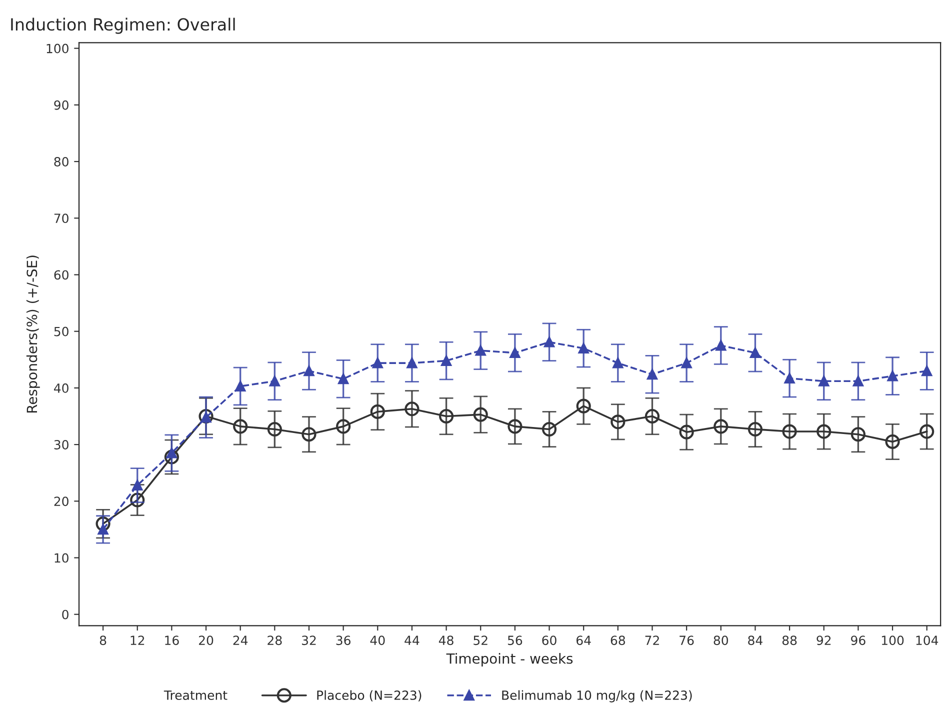 This screenshot has height=711, width=952. What do you see at coordinates (789, 641) in the screenshot?
I see `x-tick-label: 88` at bounding box center [789, 641].